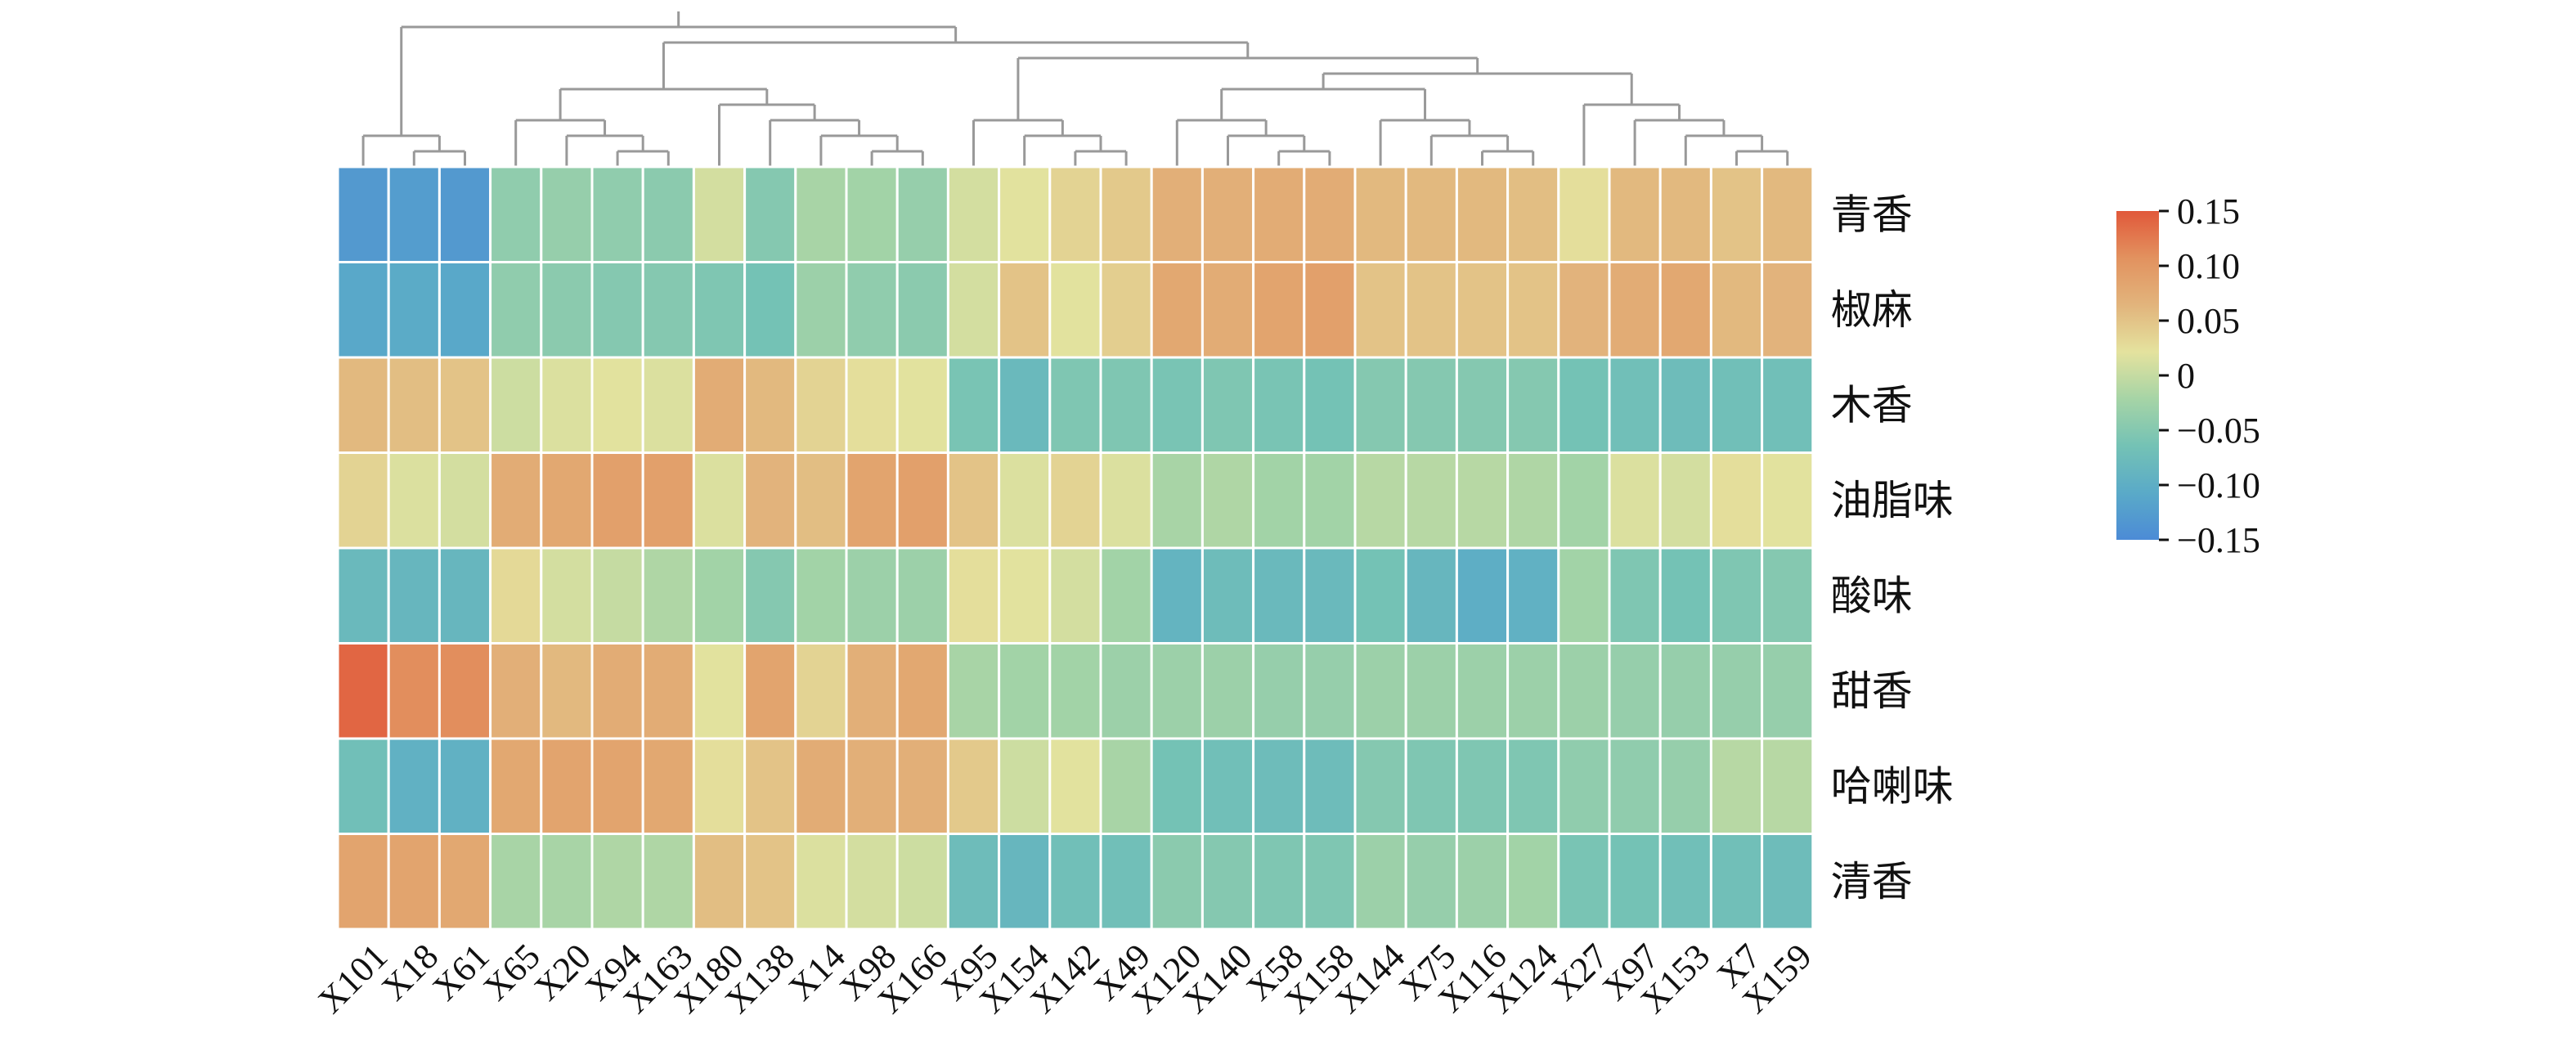 This screenshot has width=2576, height=1051. What do you see at coordinates (2218, 431) in the screenshot?
I see `colorbar-tick-label: −0.05` at bounding box center [2218, 431].